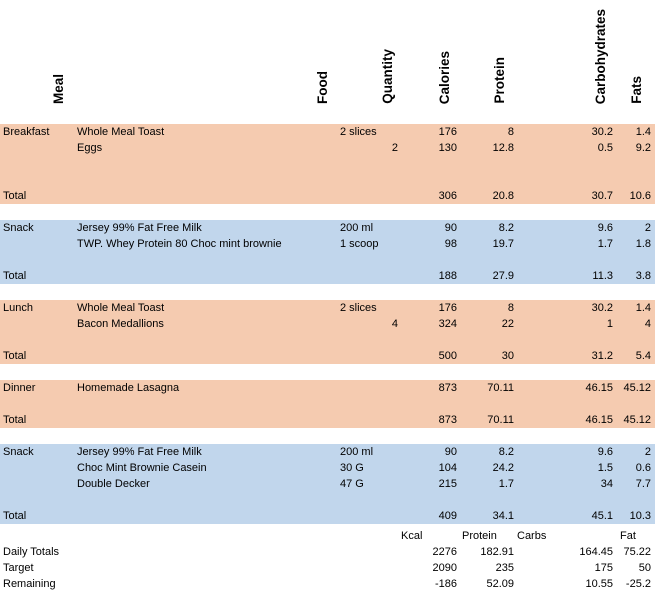 Image resolution: width=655 pixels, height=592 pixels. Describe the element at coordinates (327, 552) in the screenshot. I see `summary-row: Daily Totals 2276 182.91 164.45 75.22` at that location.